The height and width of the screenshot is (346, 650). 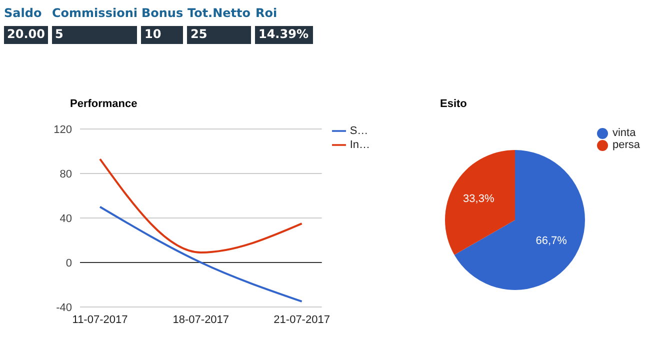 What do you see at coordinates (283, 34) in the screenshot?
I see `text: 14.39%` at bounding box center [283, 34].